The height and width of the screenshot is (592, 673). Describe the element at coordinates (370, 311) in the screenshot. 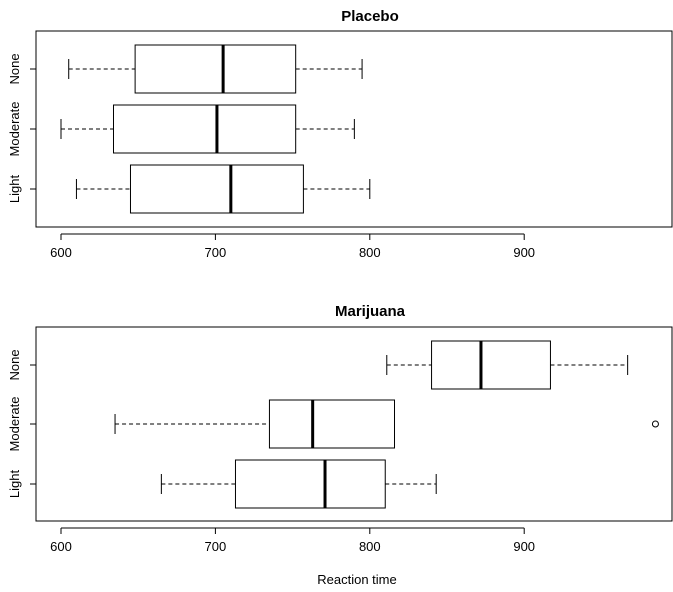

I see `panel-title: Marijuana` at that location.